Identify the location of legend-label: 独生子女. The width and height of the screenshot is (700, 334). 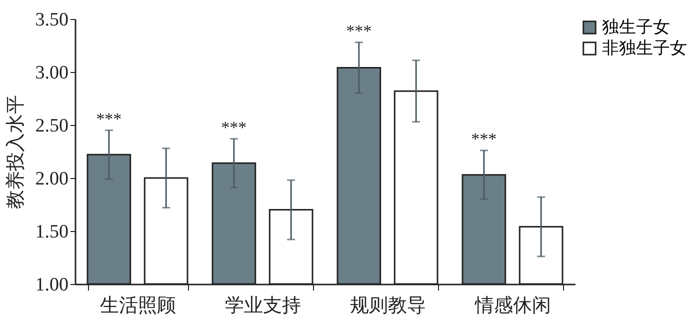
(636, 27).